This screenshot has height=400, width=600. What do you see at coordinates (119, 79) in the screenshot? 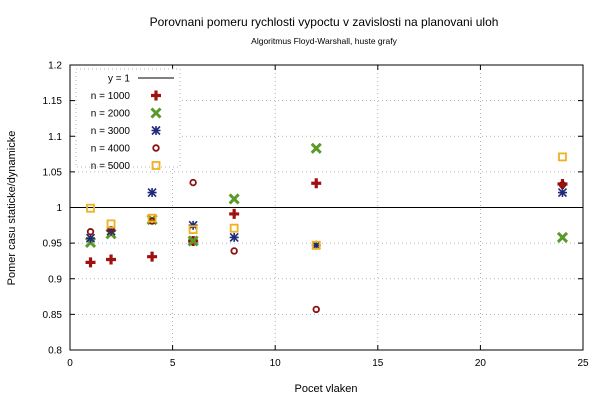
I see `legend-label: y = 1` at bounding box center [119, 79].